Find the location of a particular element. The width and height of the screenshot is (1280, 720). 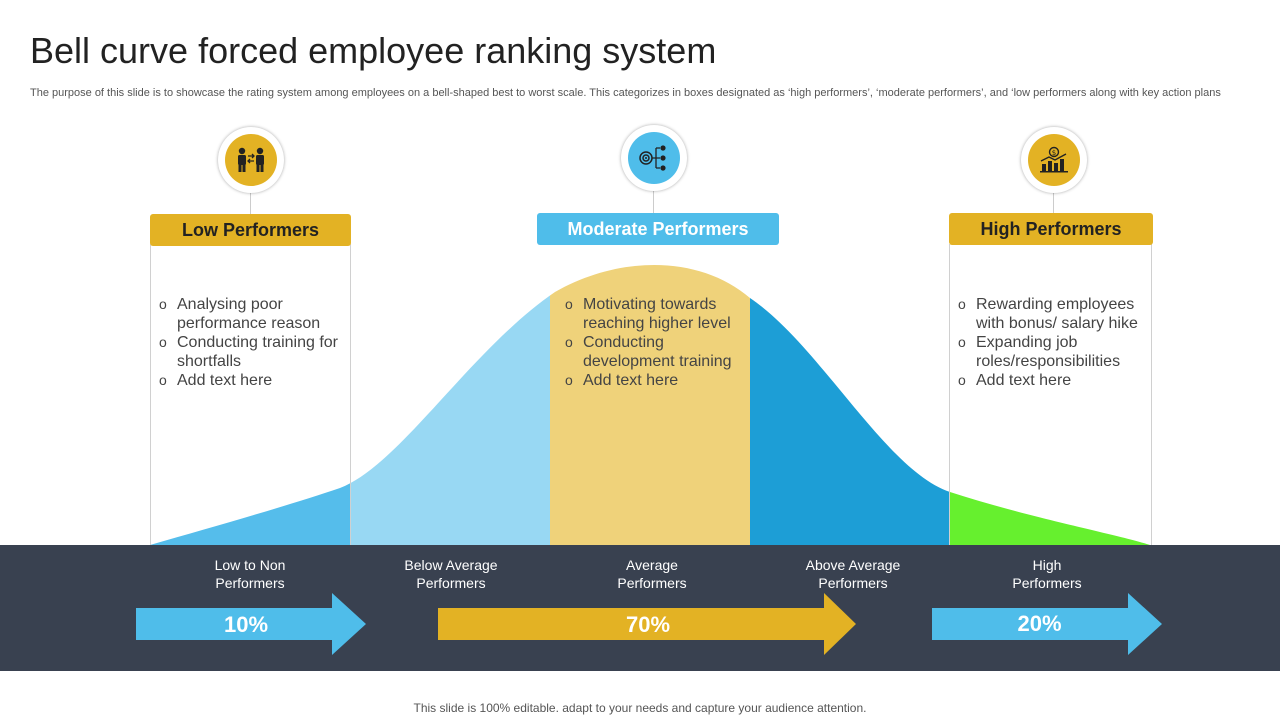

segment-label-average: Average Performers is located at coordinates (652, 574).